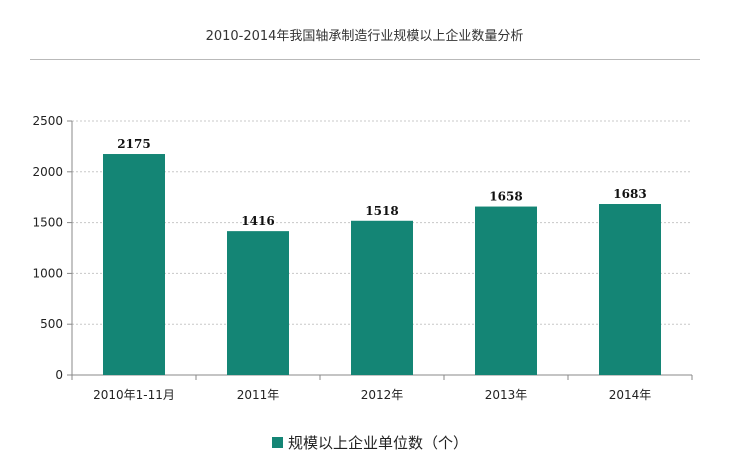 This screenshot has width=729, height=465. I want to click on chart-title: 2010-2014年我国轴承制造行业规模以上企业数量分析, so click(364, 36).